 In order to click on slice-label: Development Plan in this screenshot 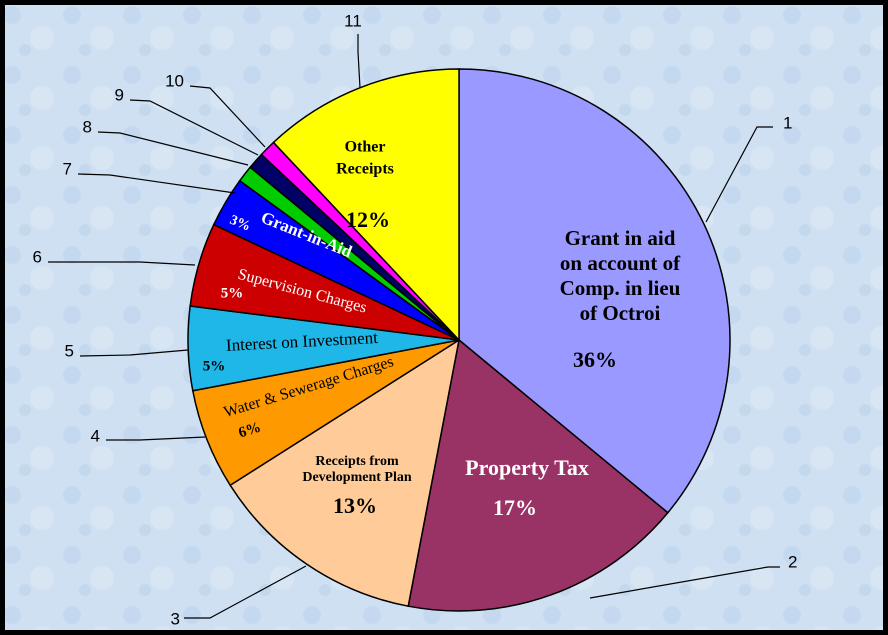, I will do `click(356, 477)`.